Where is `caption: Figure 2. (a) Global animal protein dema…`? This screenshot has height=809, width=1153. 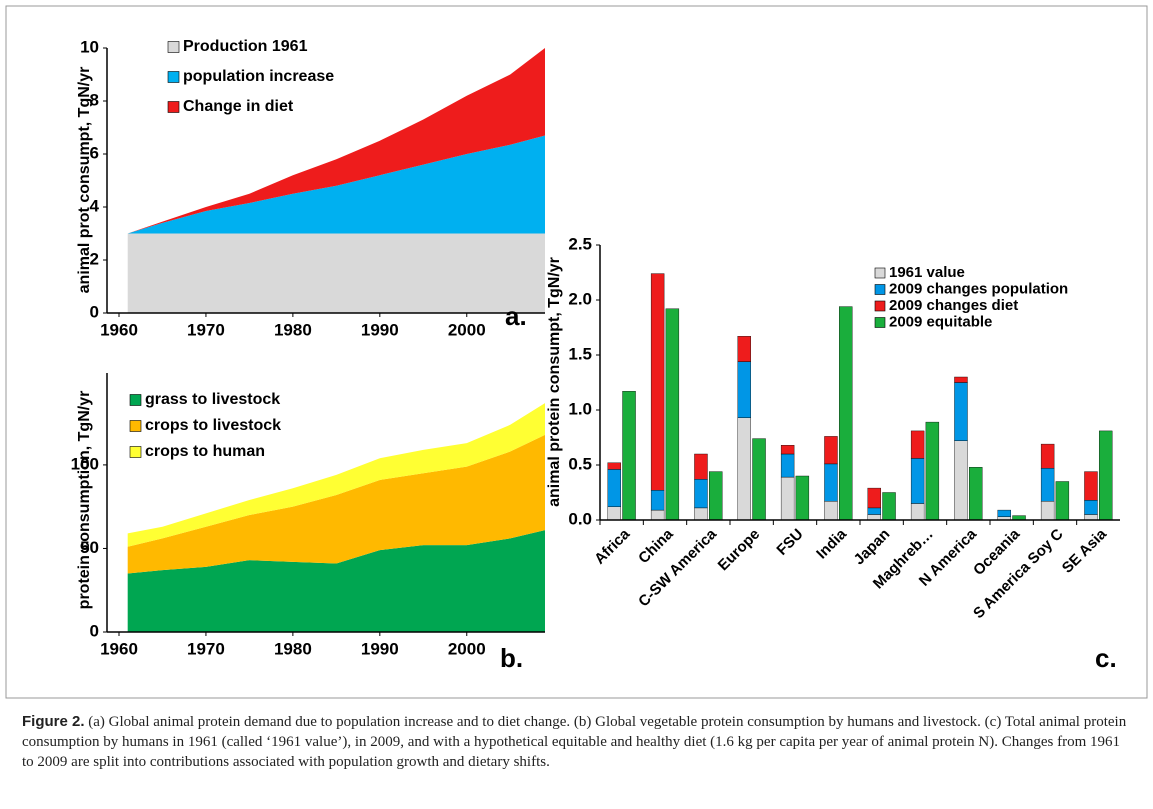 caption: Figure 2. (a) Global animal protein dema… is located at coordinates (577, 742).